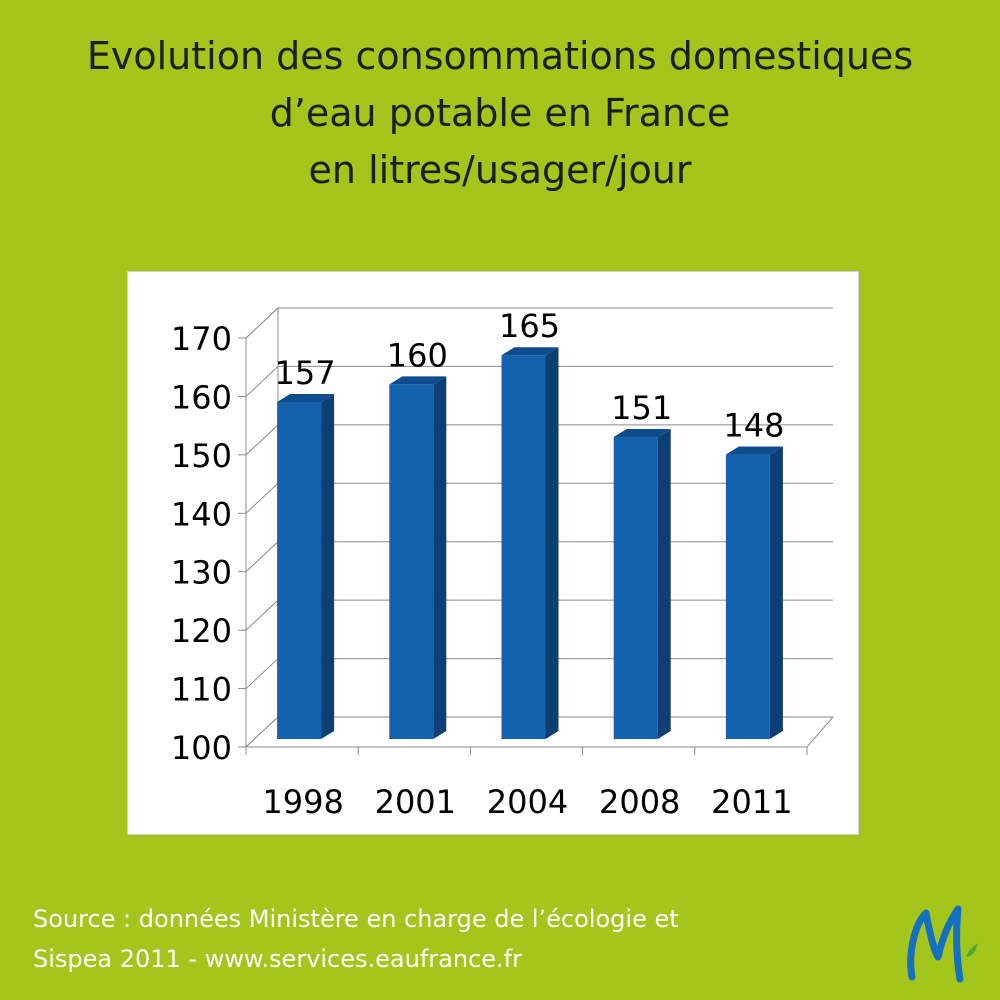  I want to click on x-tick-label: 1998, so click(302, 802).